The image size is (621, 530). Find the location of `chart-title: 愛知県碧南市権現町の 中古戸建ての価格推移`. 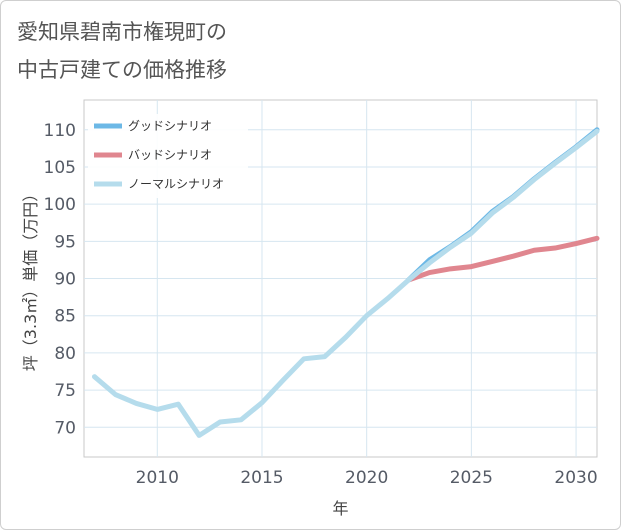

chart-title: 愛知県碧南市権現町の 中古戸建ての価格推移 is located at coordinates (122, 51).